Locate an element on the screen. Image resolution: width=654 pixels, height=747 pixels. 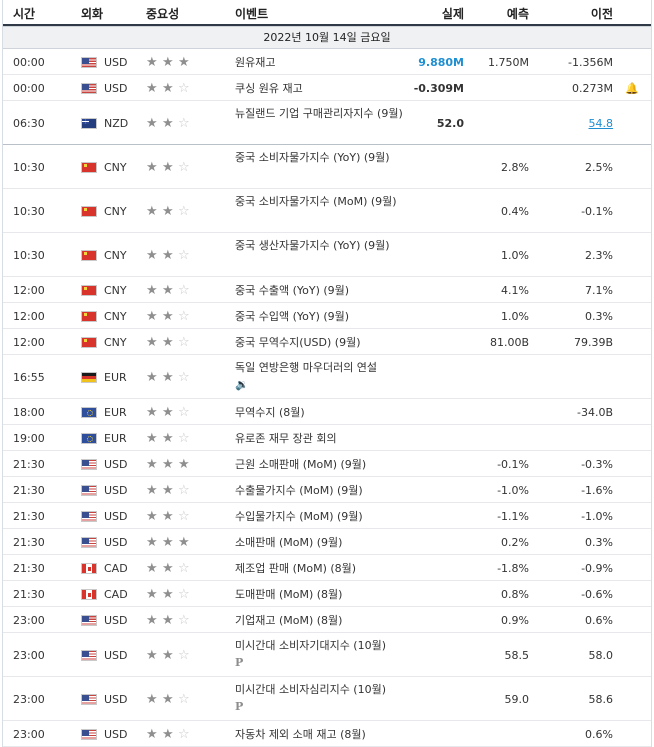
event-cell: 중국 무역수지(USD) (9월) is located at coordinates (324, 342).